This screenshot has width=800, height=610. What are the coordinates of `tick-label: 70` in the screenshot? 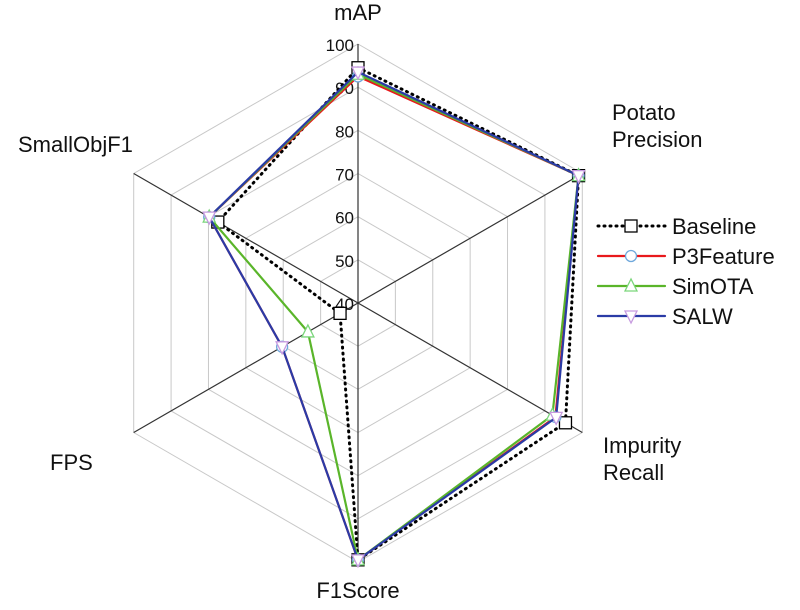 It's located at (344, 175).